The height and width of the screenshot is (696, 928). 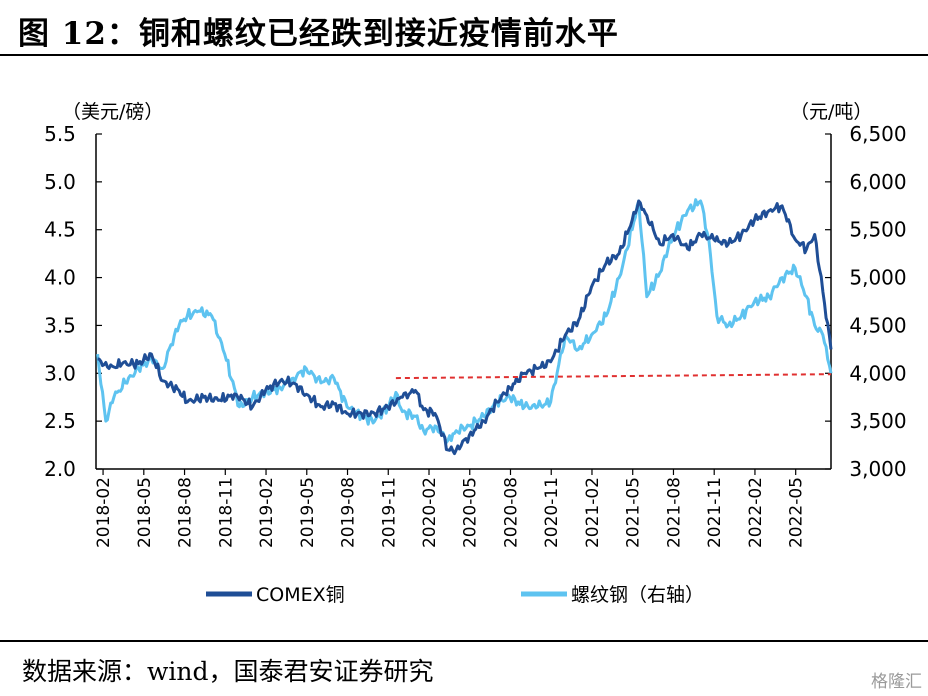 What do you see at coordinates (674, 512) in the screenshot?
I see `x-tick-label: 2021-08` at bounding box center [674, 512].